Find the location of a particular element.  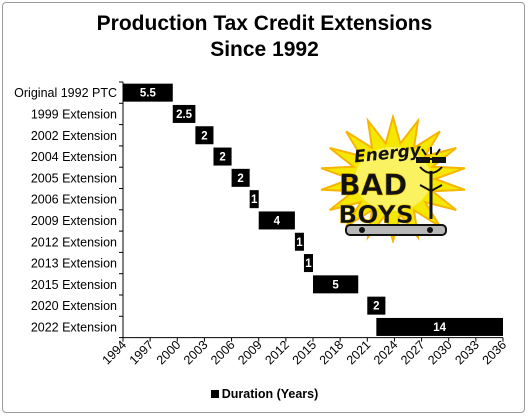

x-tick-label: 2015 is located at coordinates (305, 353).